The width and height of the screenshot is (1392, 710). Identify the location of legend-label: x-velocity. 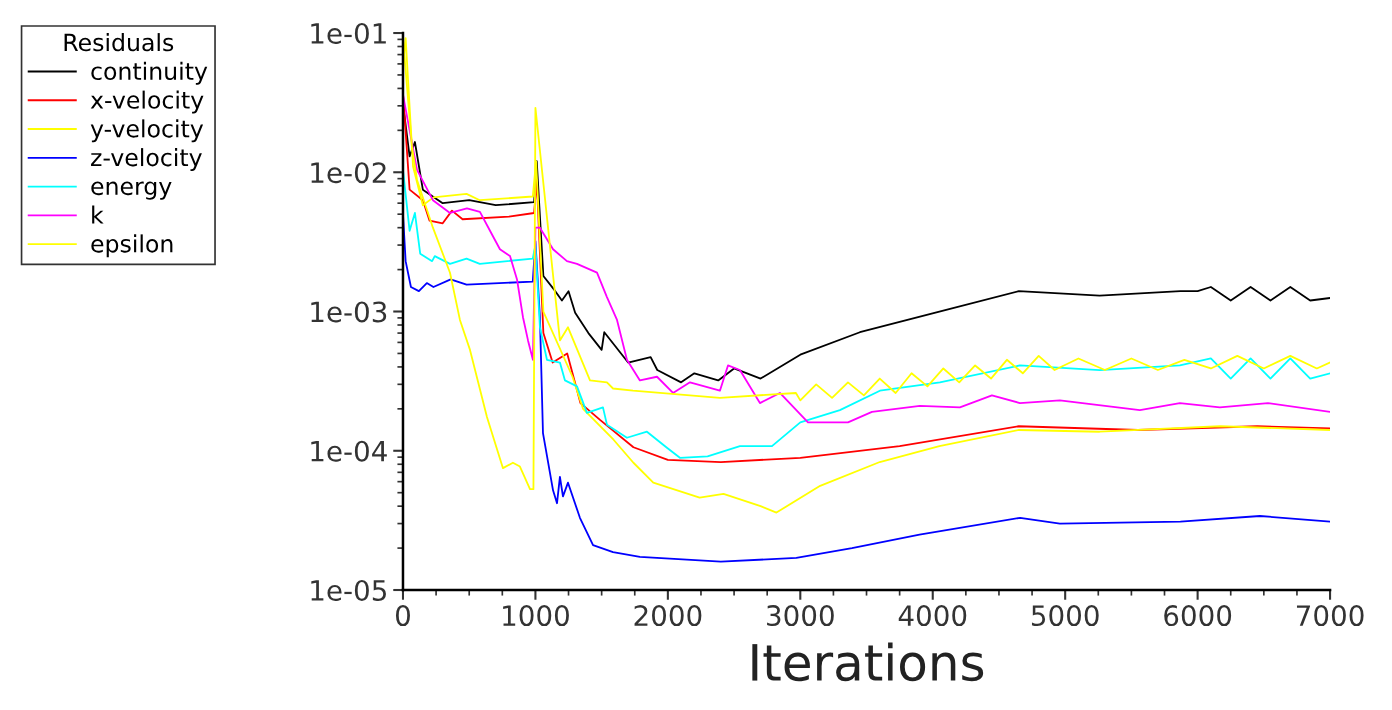
(147, 102).